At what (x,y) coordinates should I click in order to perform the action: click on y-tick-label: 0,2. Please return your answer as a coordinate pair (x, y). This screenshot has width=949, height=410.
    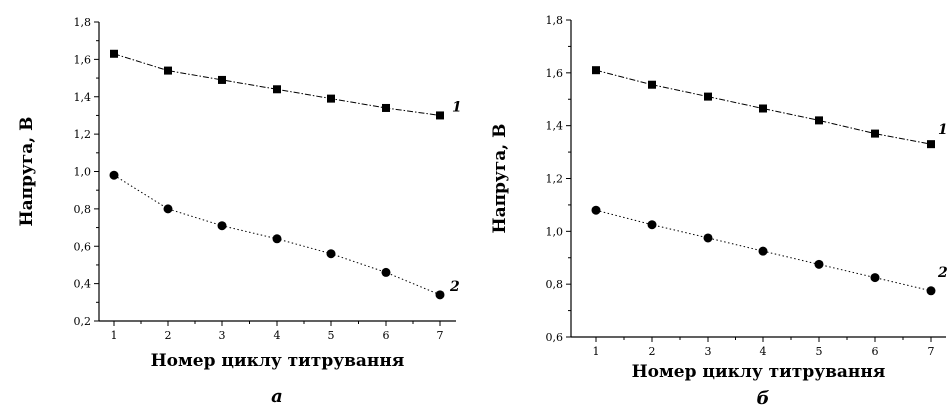
    Looking at the image, I should click on (83, 321).